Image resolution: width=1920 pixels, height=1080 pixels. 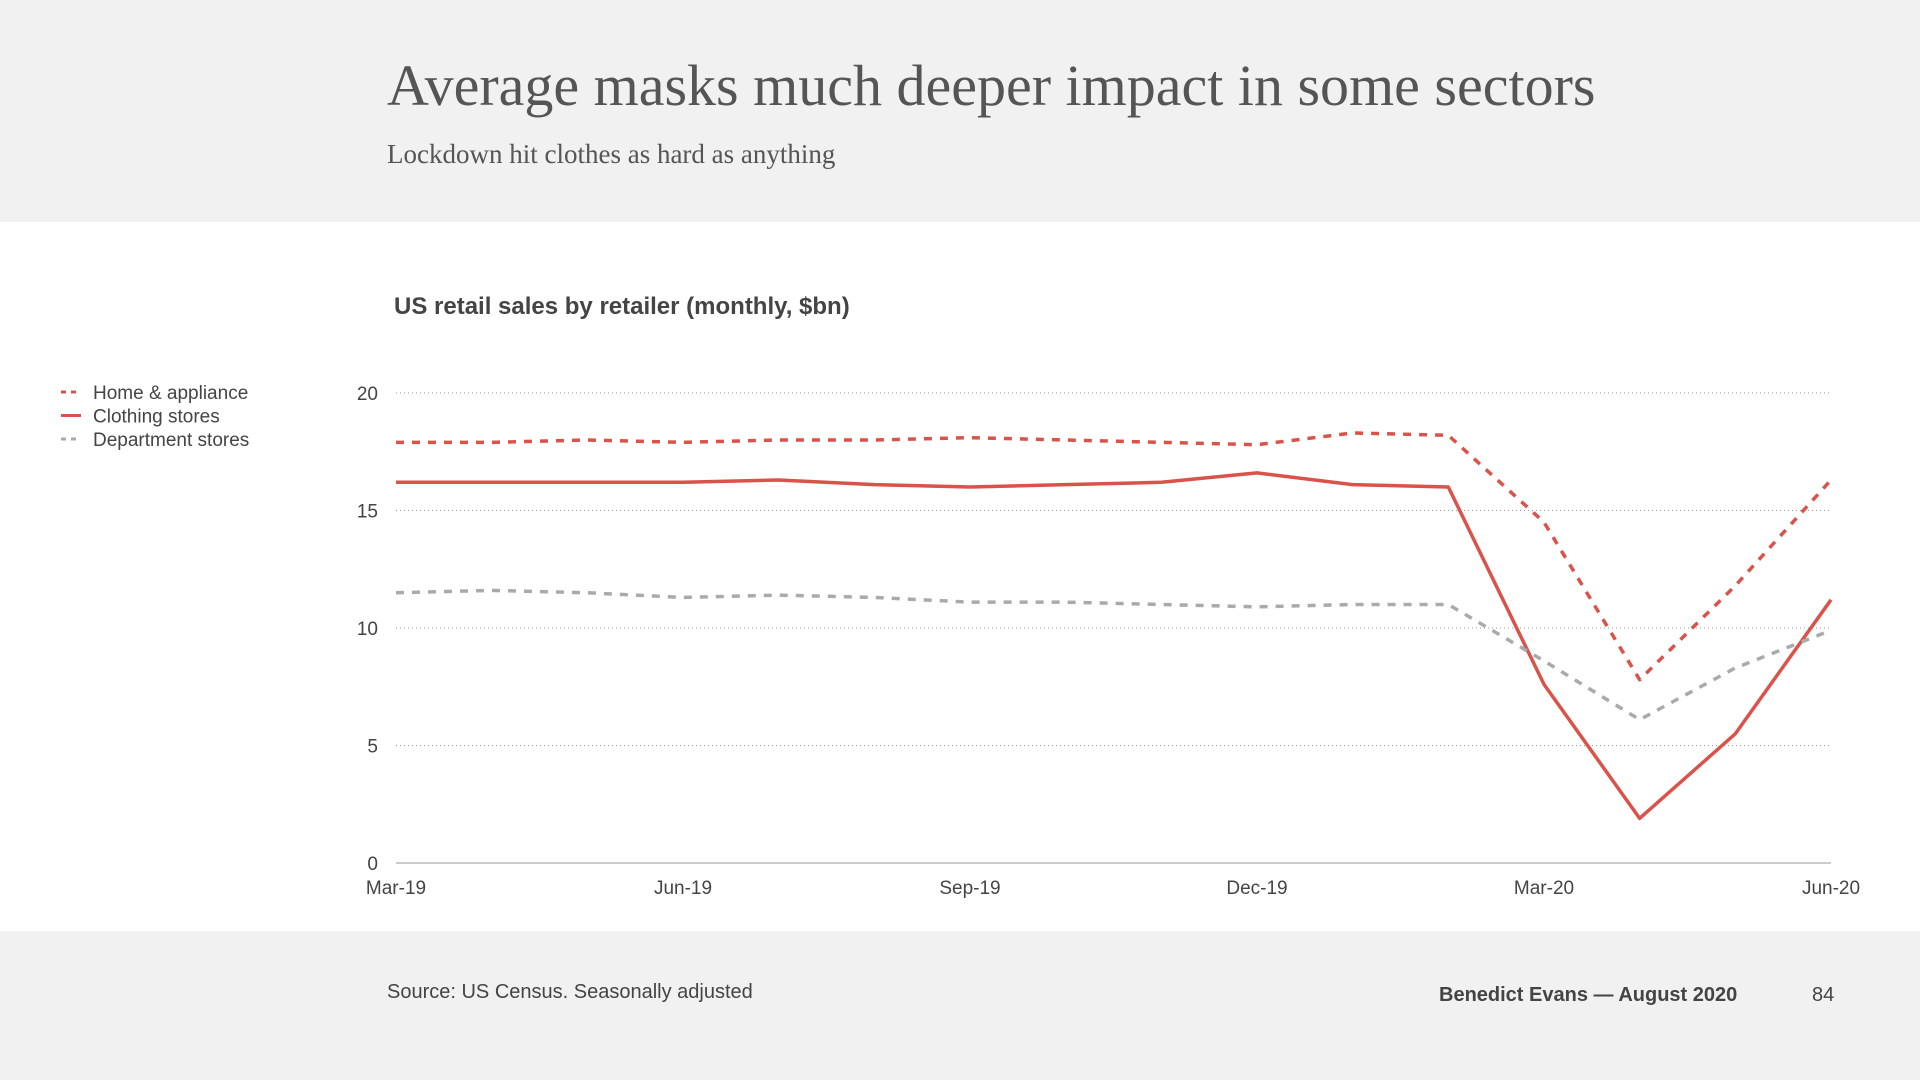 What do you see at coordinates (1588, 995) in the screenshot?
I see `footer-author: Benedict Evans — August 2020` at bounding box center [1588, 995].